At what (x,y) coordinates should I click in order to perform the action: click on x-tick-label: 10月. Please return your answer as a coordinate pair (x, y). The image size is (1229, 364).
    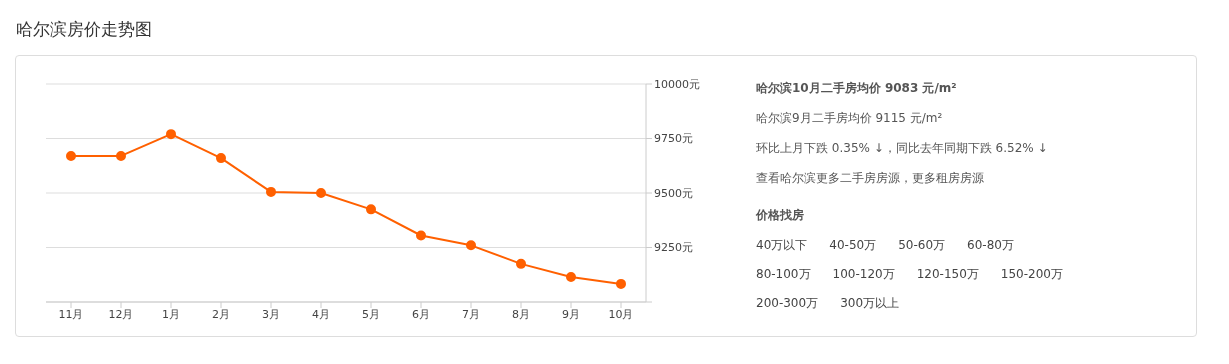
    Looking at the image, I should click on (621, 314).